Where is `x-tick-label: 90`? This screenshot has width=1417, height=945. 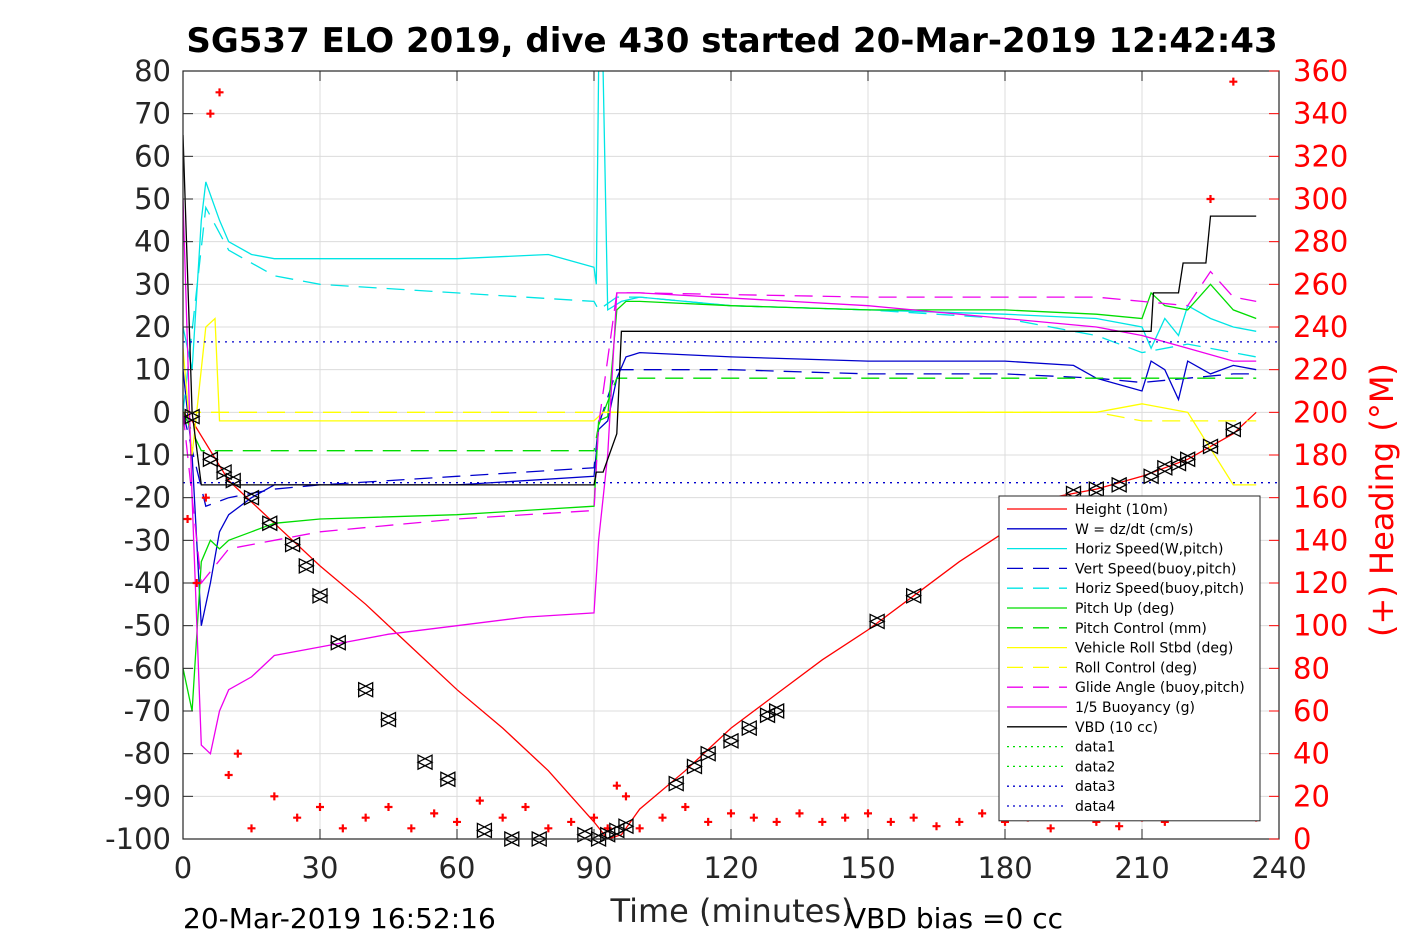
x-tick-label: 90 is located at coordinates (594, 868).